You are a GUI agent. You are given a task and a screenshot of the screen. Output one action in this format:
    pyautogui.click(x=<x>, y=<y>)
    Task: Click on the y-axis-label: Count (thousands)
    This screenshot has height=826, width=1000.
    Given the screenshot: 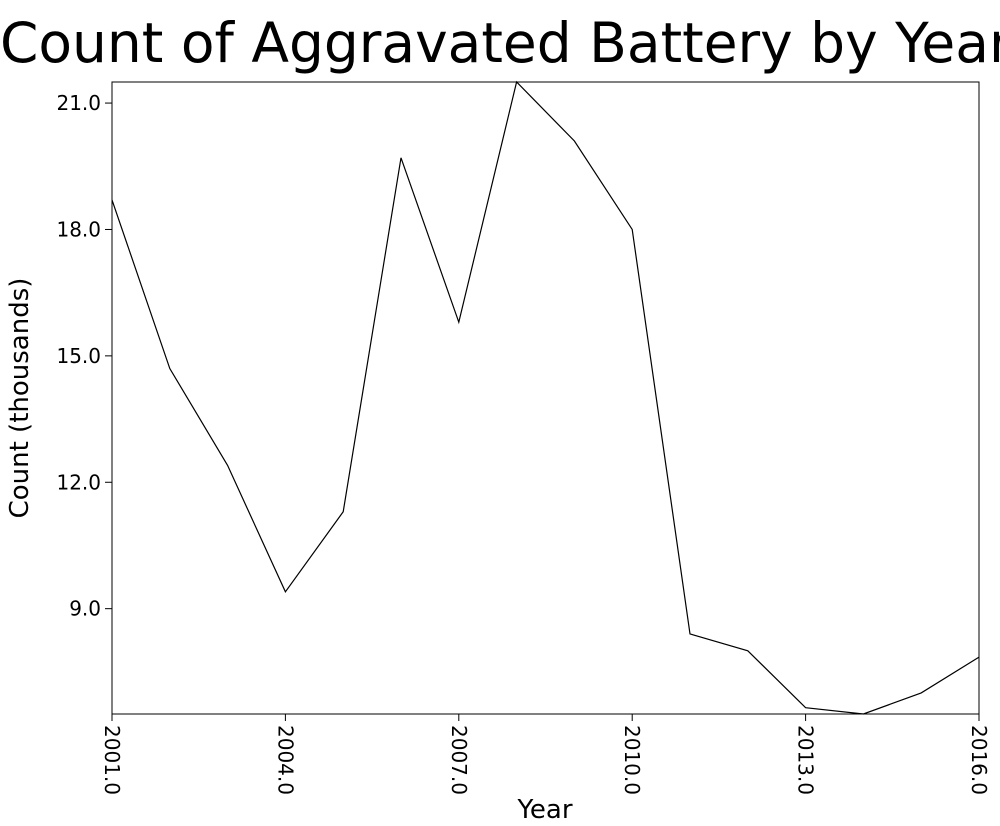 What is the action you would take?
    pyautogui.click(x=20, y=398)
    